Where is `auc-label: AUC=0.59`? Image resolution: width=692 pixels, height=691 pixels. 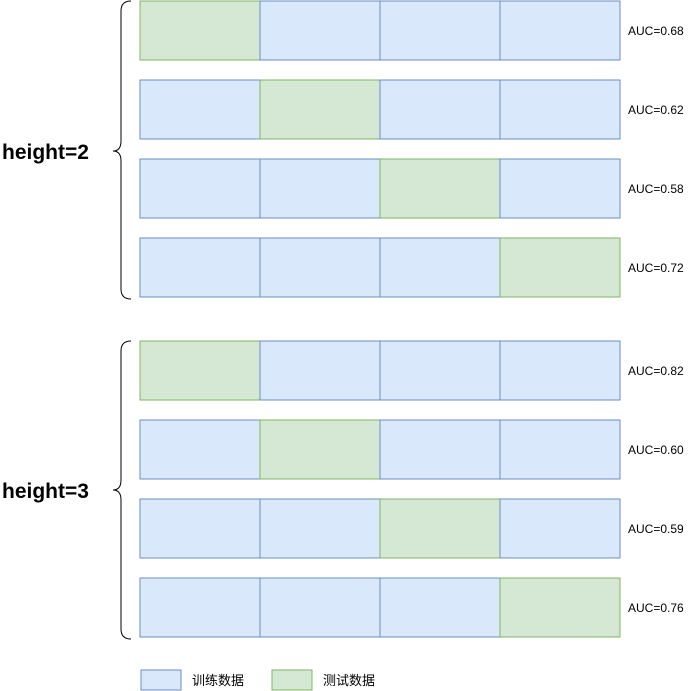
auc-label: AUC=0.59 is located at coordinates (656, 529).